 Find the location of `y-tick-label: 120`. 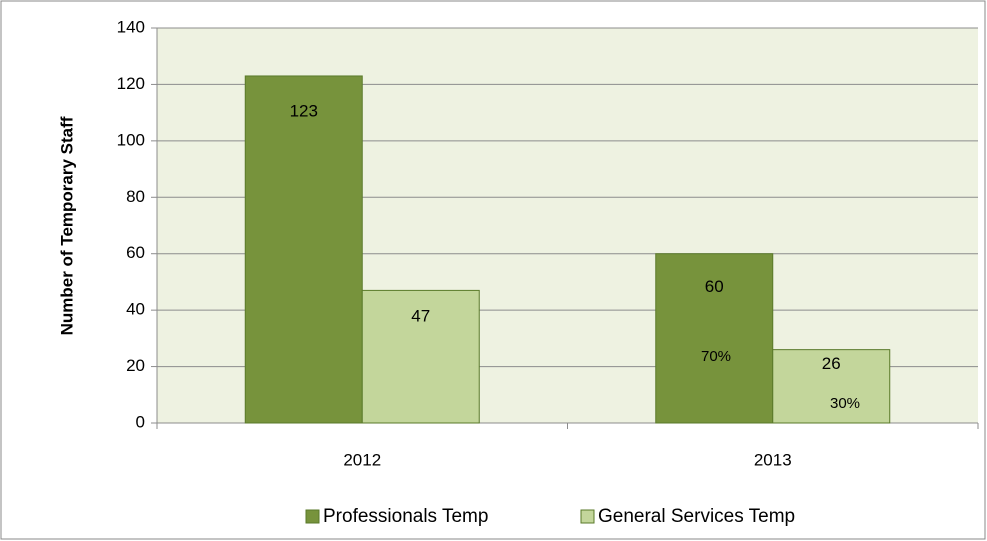

y-tick-label: 120 is located at coordinates (131, 83).